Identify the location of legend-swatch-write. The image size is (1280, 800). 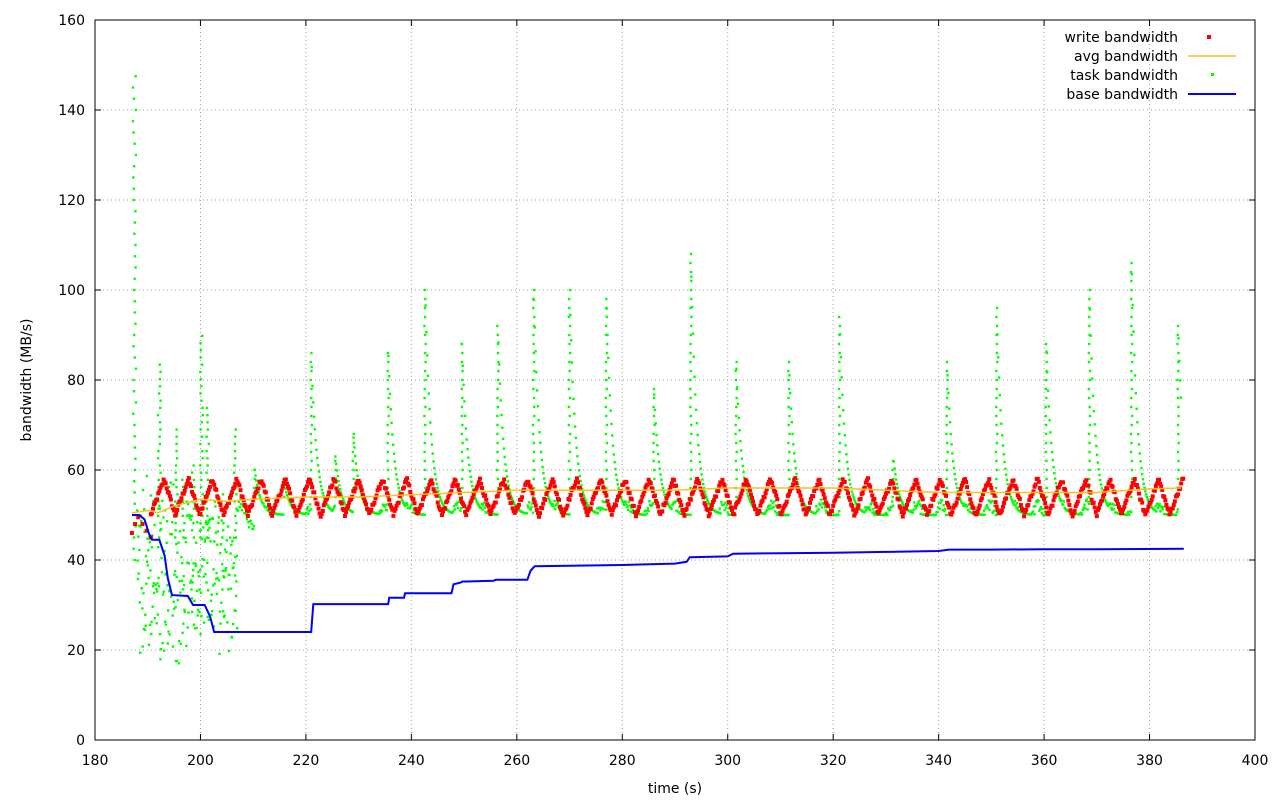
(1209, 37).